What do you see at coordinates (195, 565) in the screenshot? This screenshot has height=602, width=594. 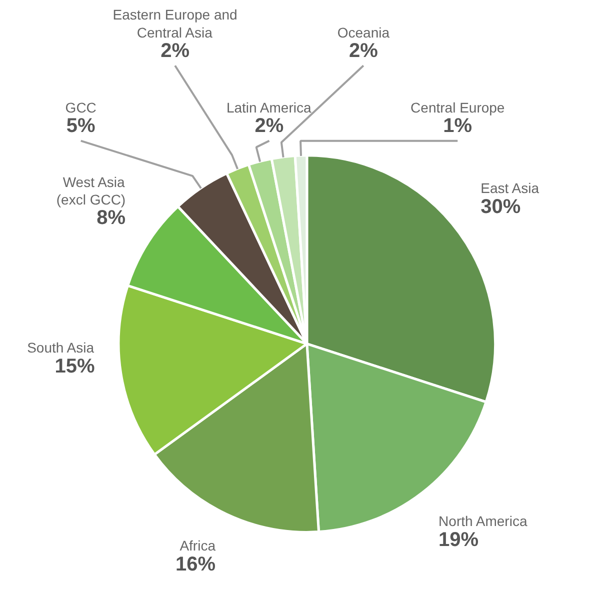 I see `data-label: 16%` at bounding box center [195, 565].